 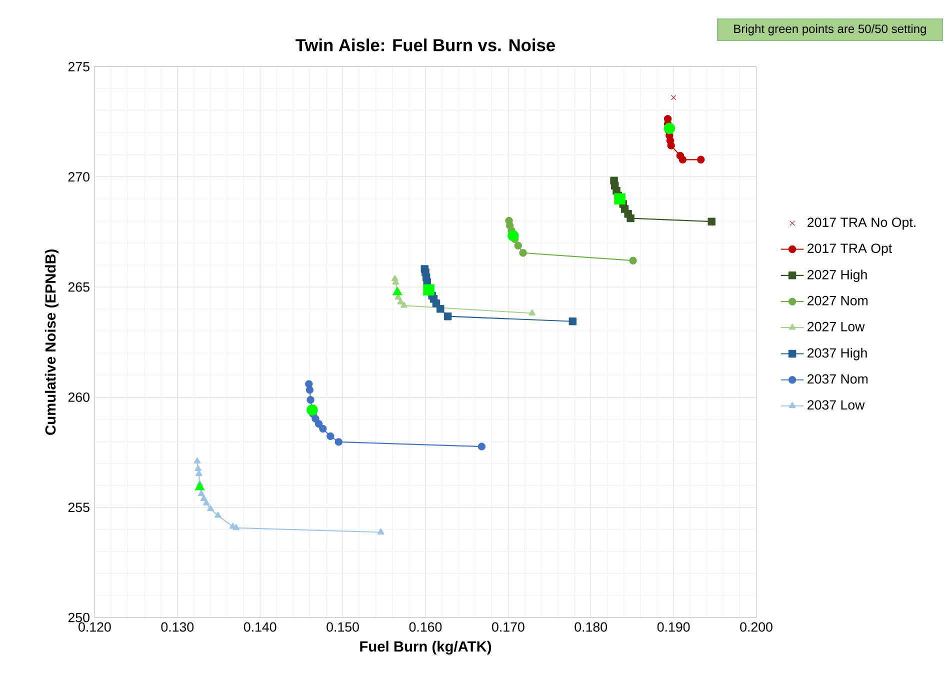 I want to click on x-tick-label: 0.160, so click(x=425, y=627).